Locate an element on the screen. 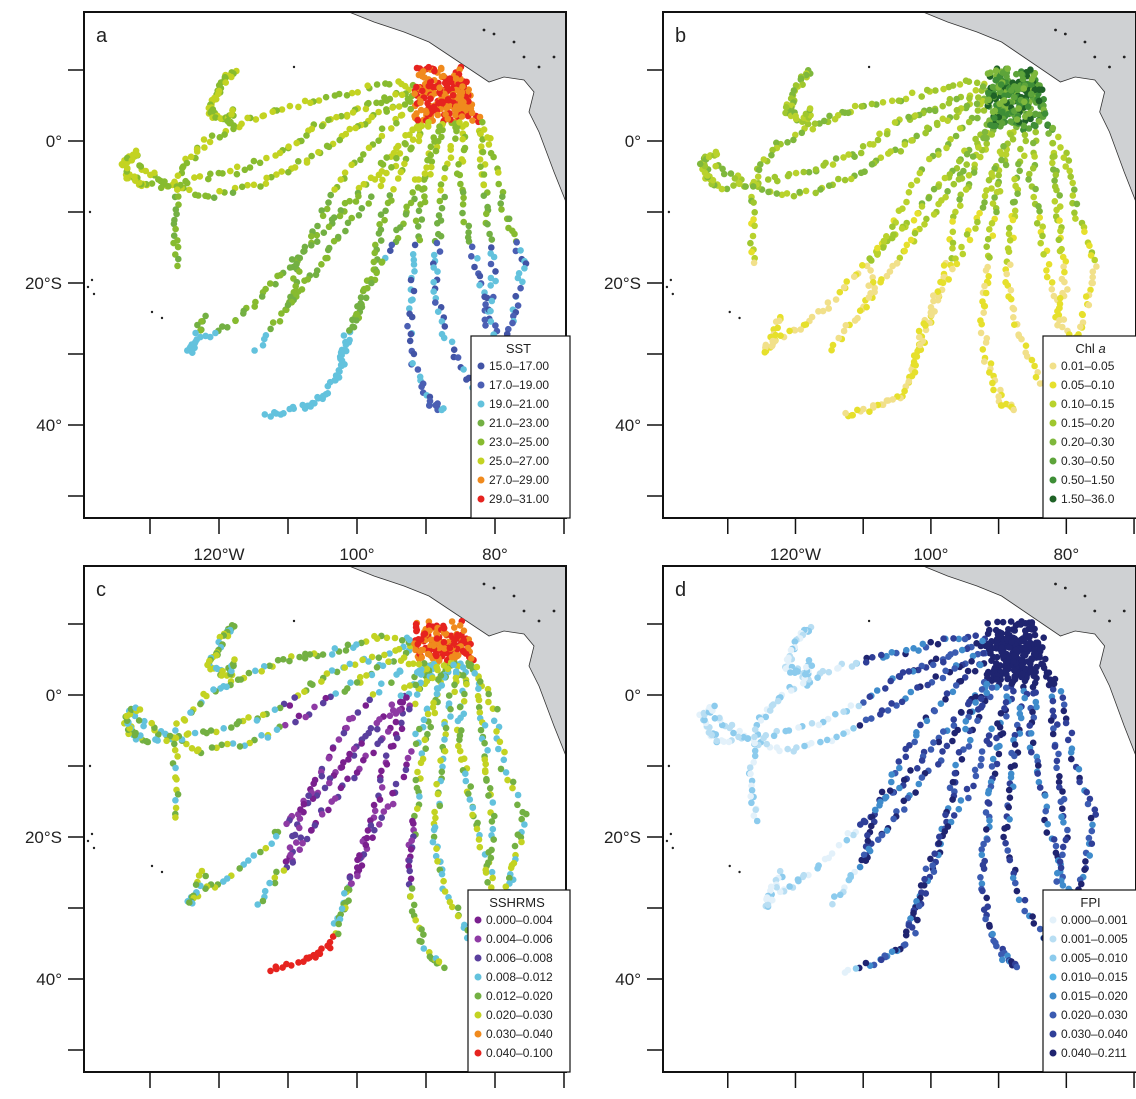 The height and width of the screenshot is (1099, 1136). legend-item: 0.05–0.10 is located at coordinates (1088, 385).